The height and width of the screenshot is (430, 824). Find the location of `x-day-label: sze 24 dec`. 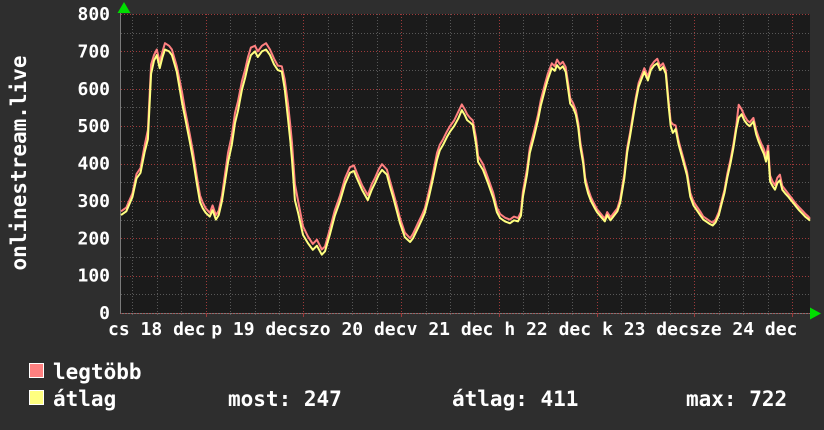

x-day-label: sze 24 dec is located at coordinates (743, 329).